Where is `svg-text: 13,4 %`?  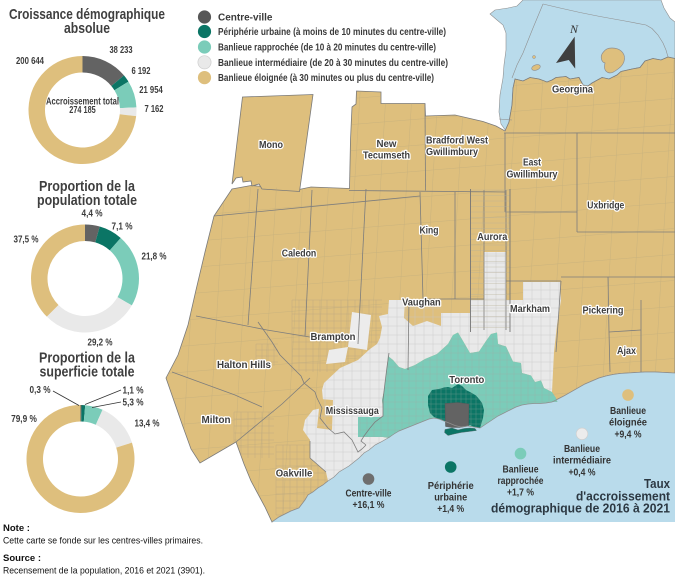 svg-text: 13,4 % is located at coordinates (147, 424).